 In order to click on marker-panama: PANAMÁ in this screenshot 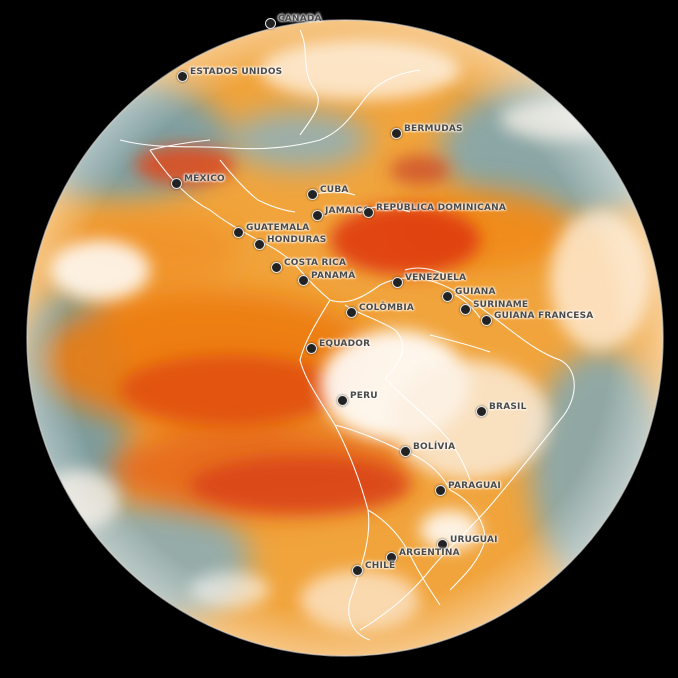, I will do `click(326, 278)`.